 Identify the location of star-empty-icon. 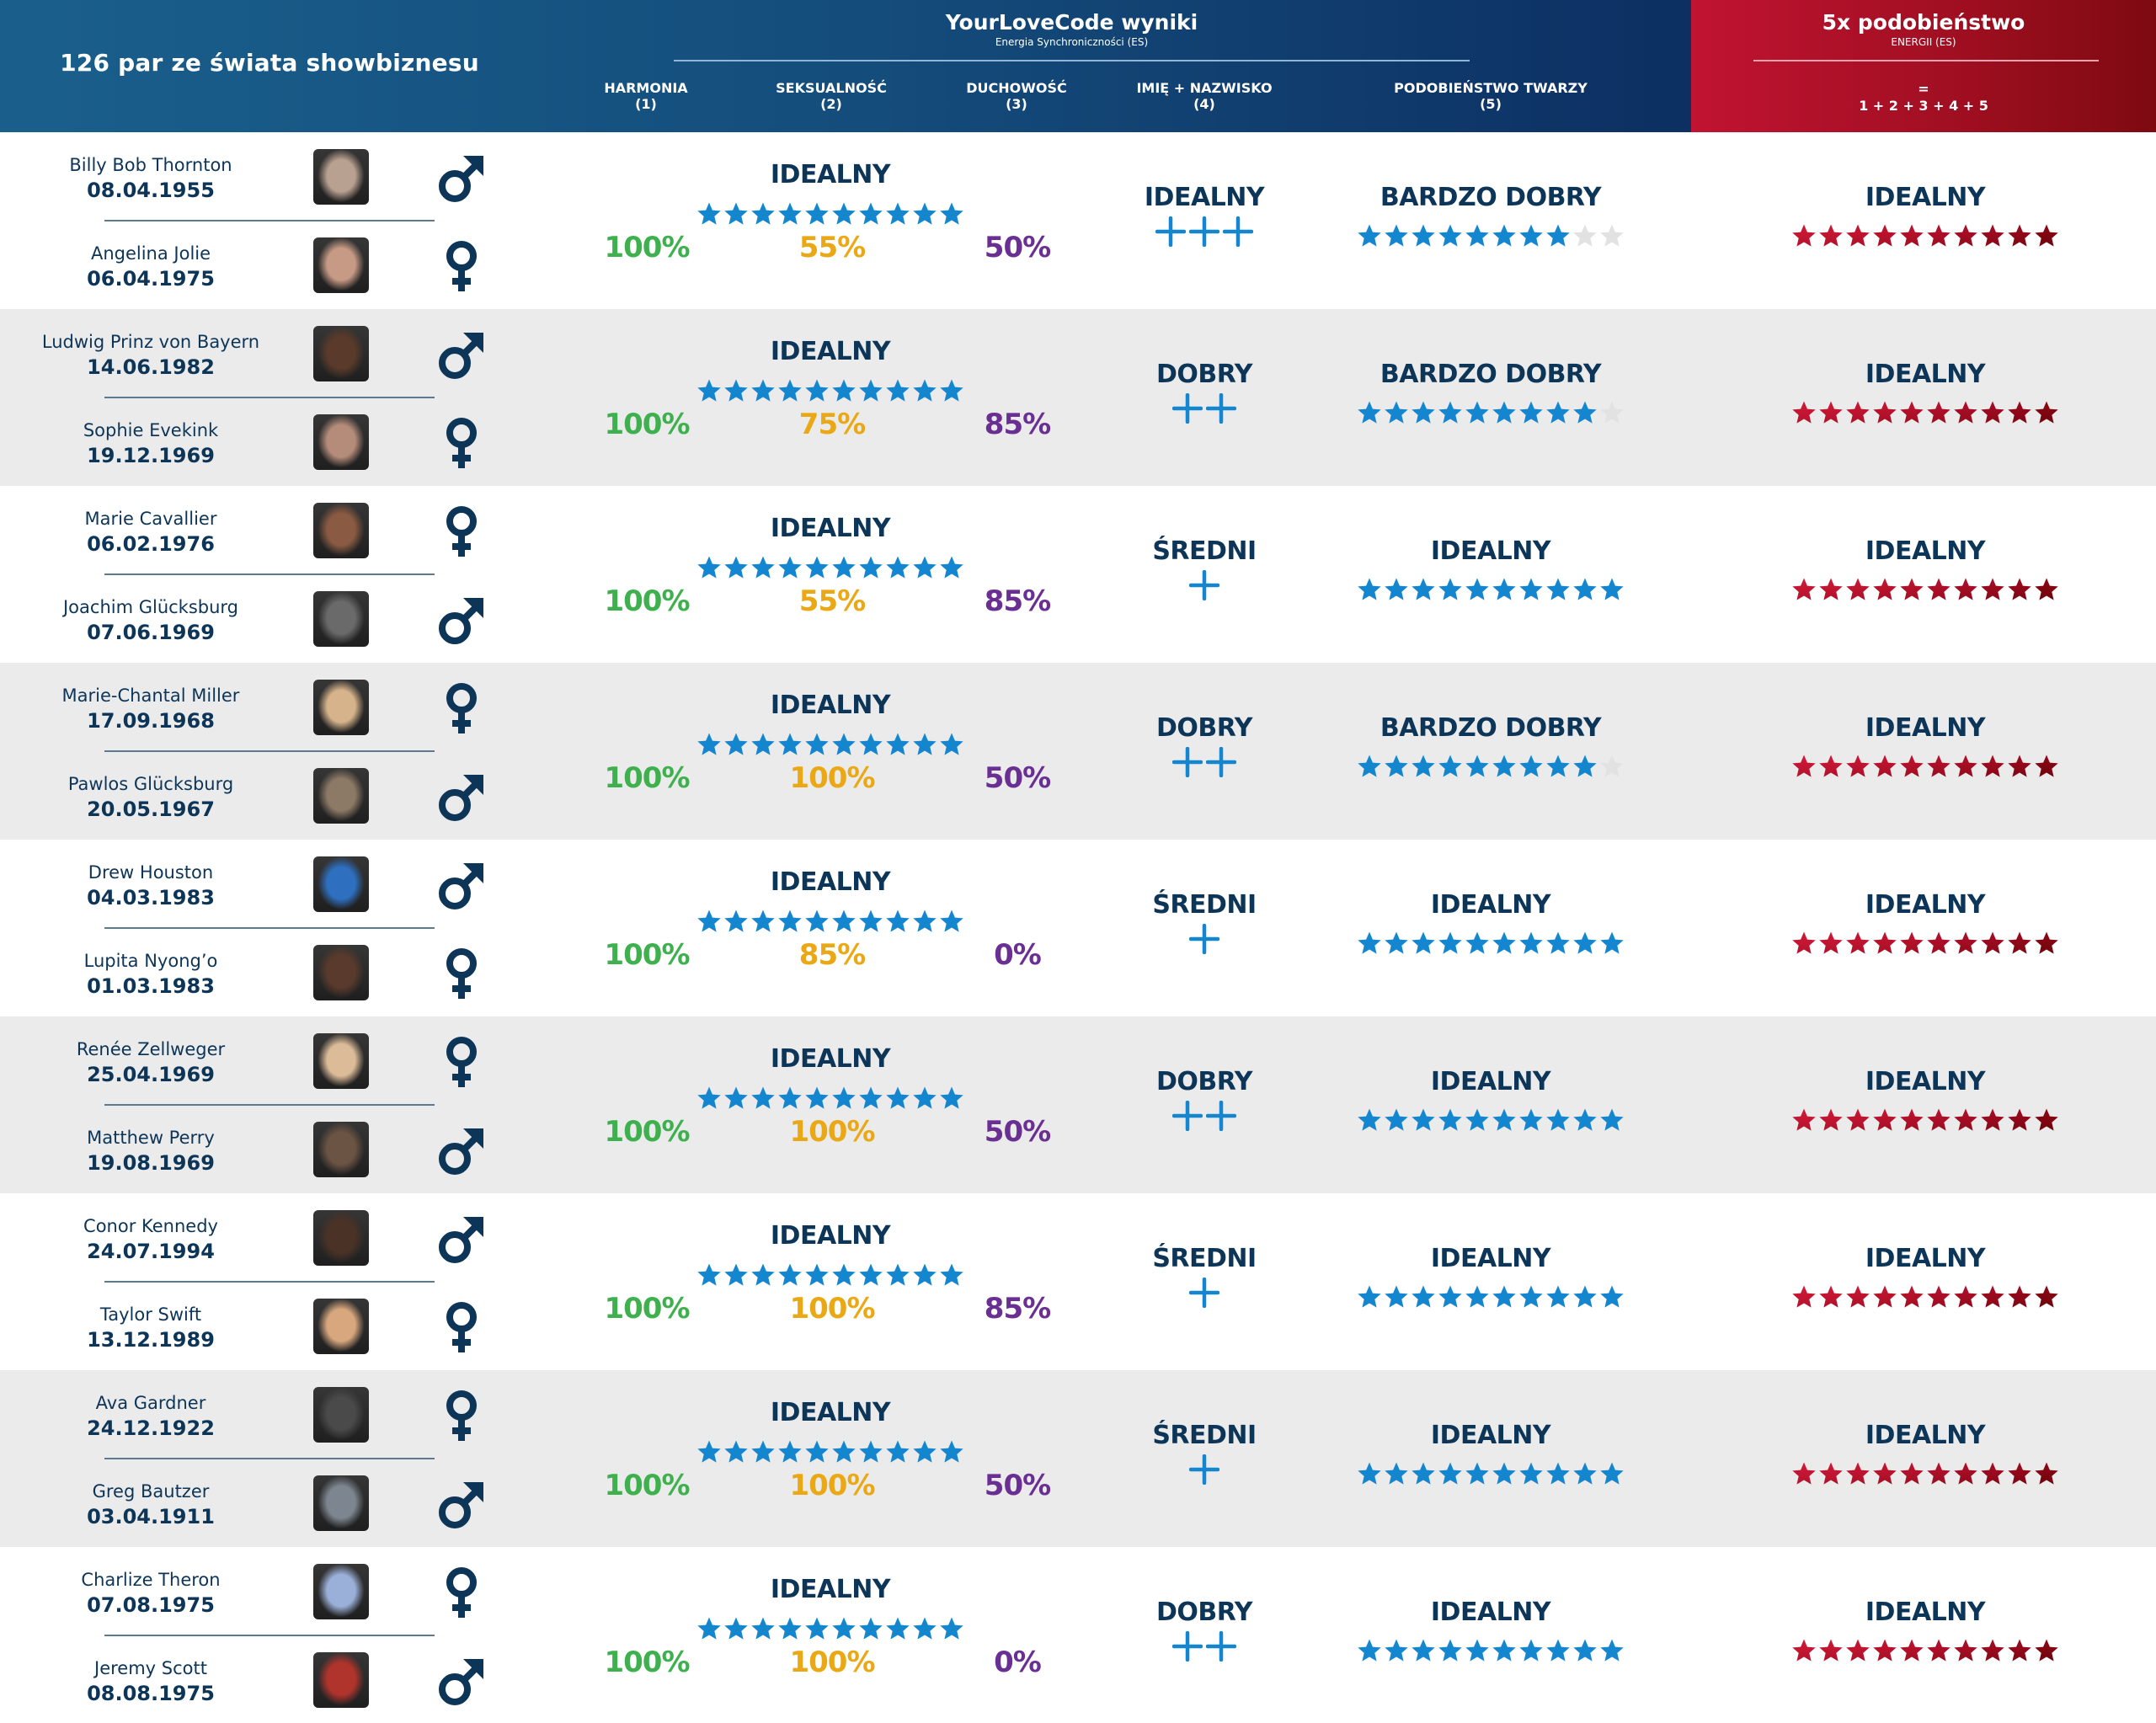
(1612, 766).